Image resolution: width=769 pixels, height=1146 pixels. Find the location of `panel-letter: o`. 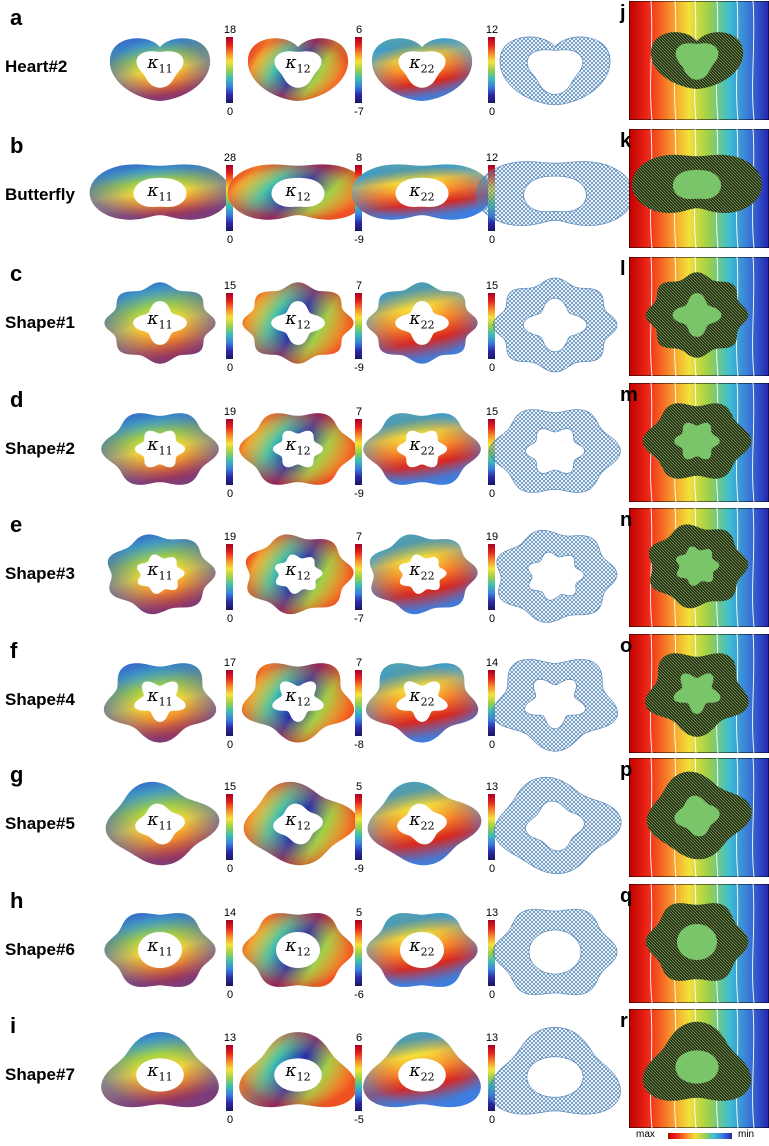

panel-letter: o is located at coordinates (626, 646).